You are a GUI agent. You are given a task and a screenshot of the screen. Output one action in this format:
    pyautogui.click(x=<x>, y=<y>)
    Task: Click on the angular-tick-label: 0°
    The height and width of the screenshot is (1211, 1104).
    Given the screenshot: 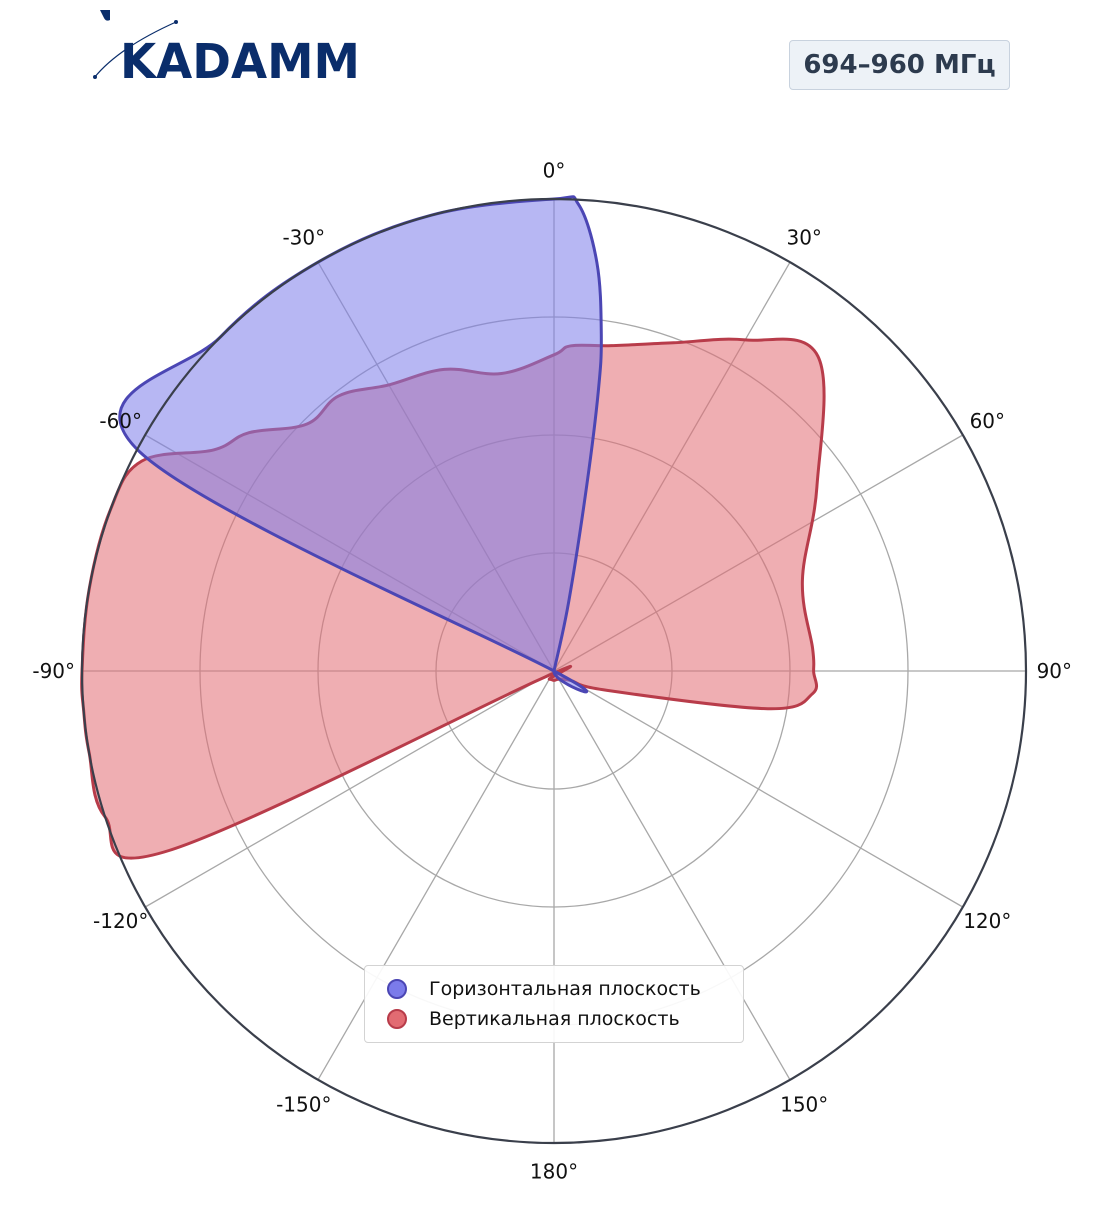 What is the action you would take?
    pyautogui.click(x=554, y=171)
    